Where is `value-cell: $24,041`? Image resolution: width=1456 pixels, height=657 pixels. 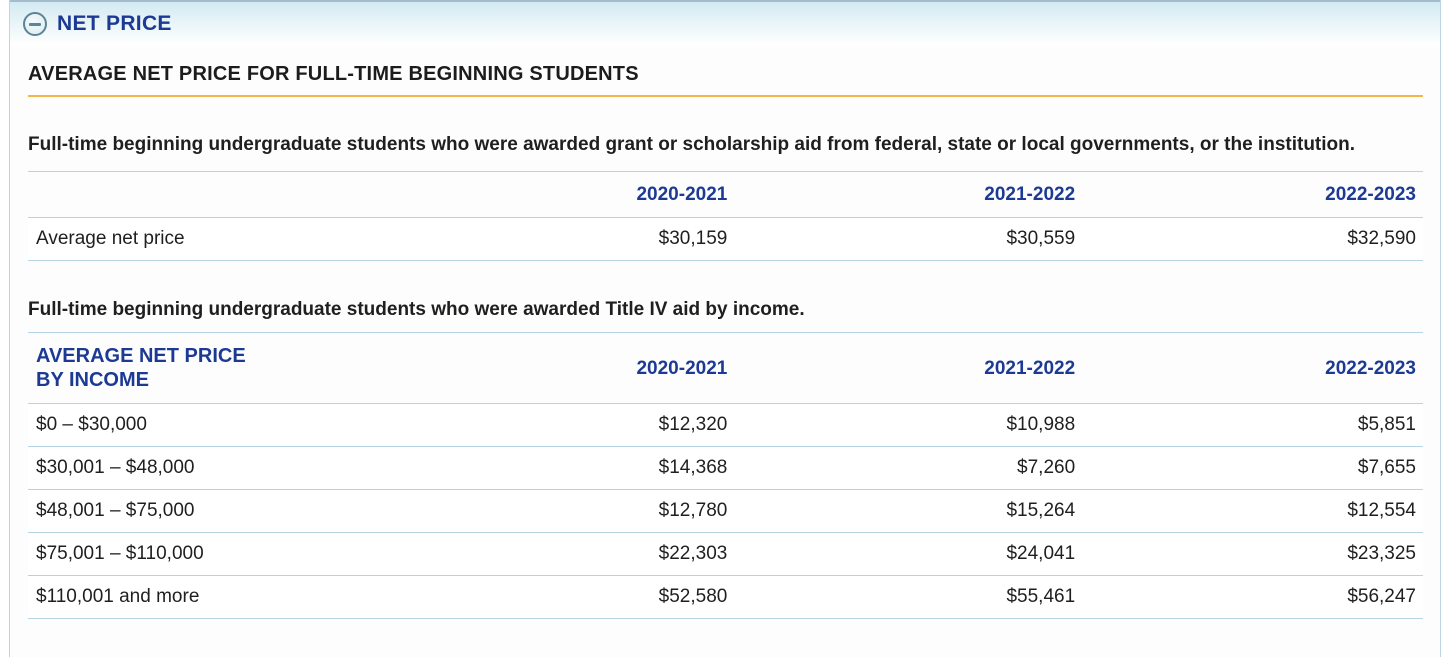
value-cell: $24,041 is located at coordinates (901, 554).